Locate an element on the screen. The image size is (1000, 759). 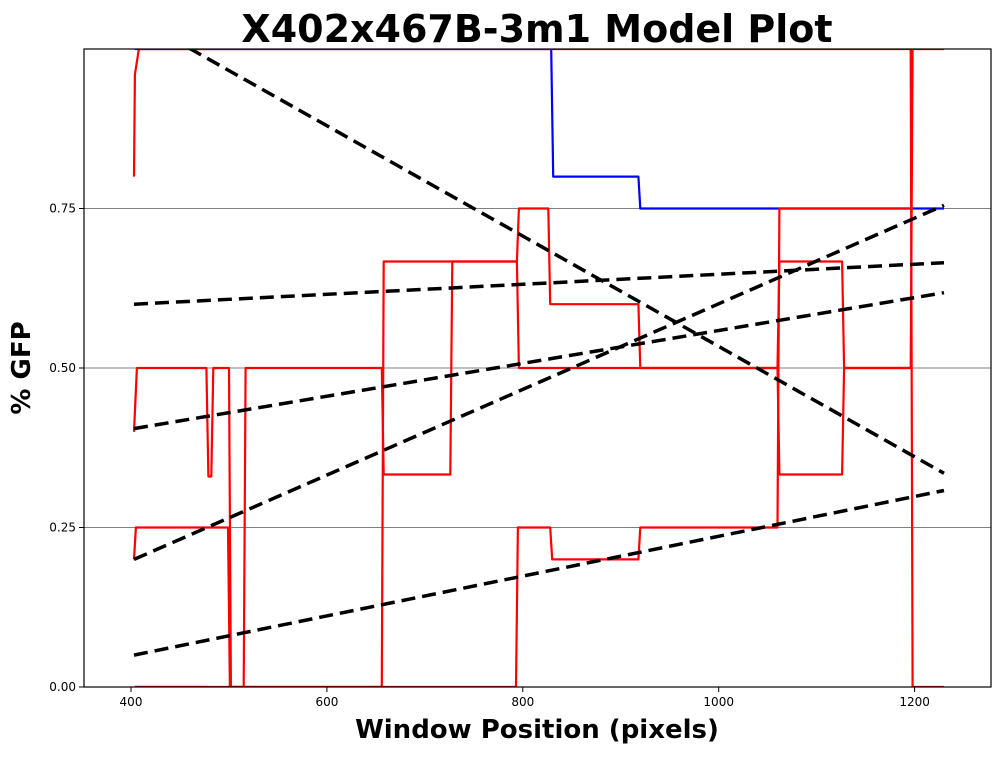
y-axis-label: % GFP is located at coordinates (22, 367).